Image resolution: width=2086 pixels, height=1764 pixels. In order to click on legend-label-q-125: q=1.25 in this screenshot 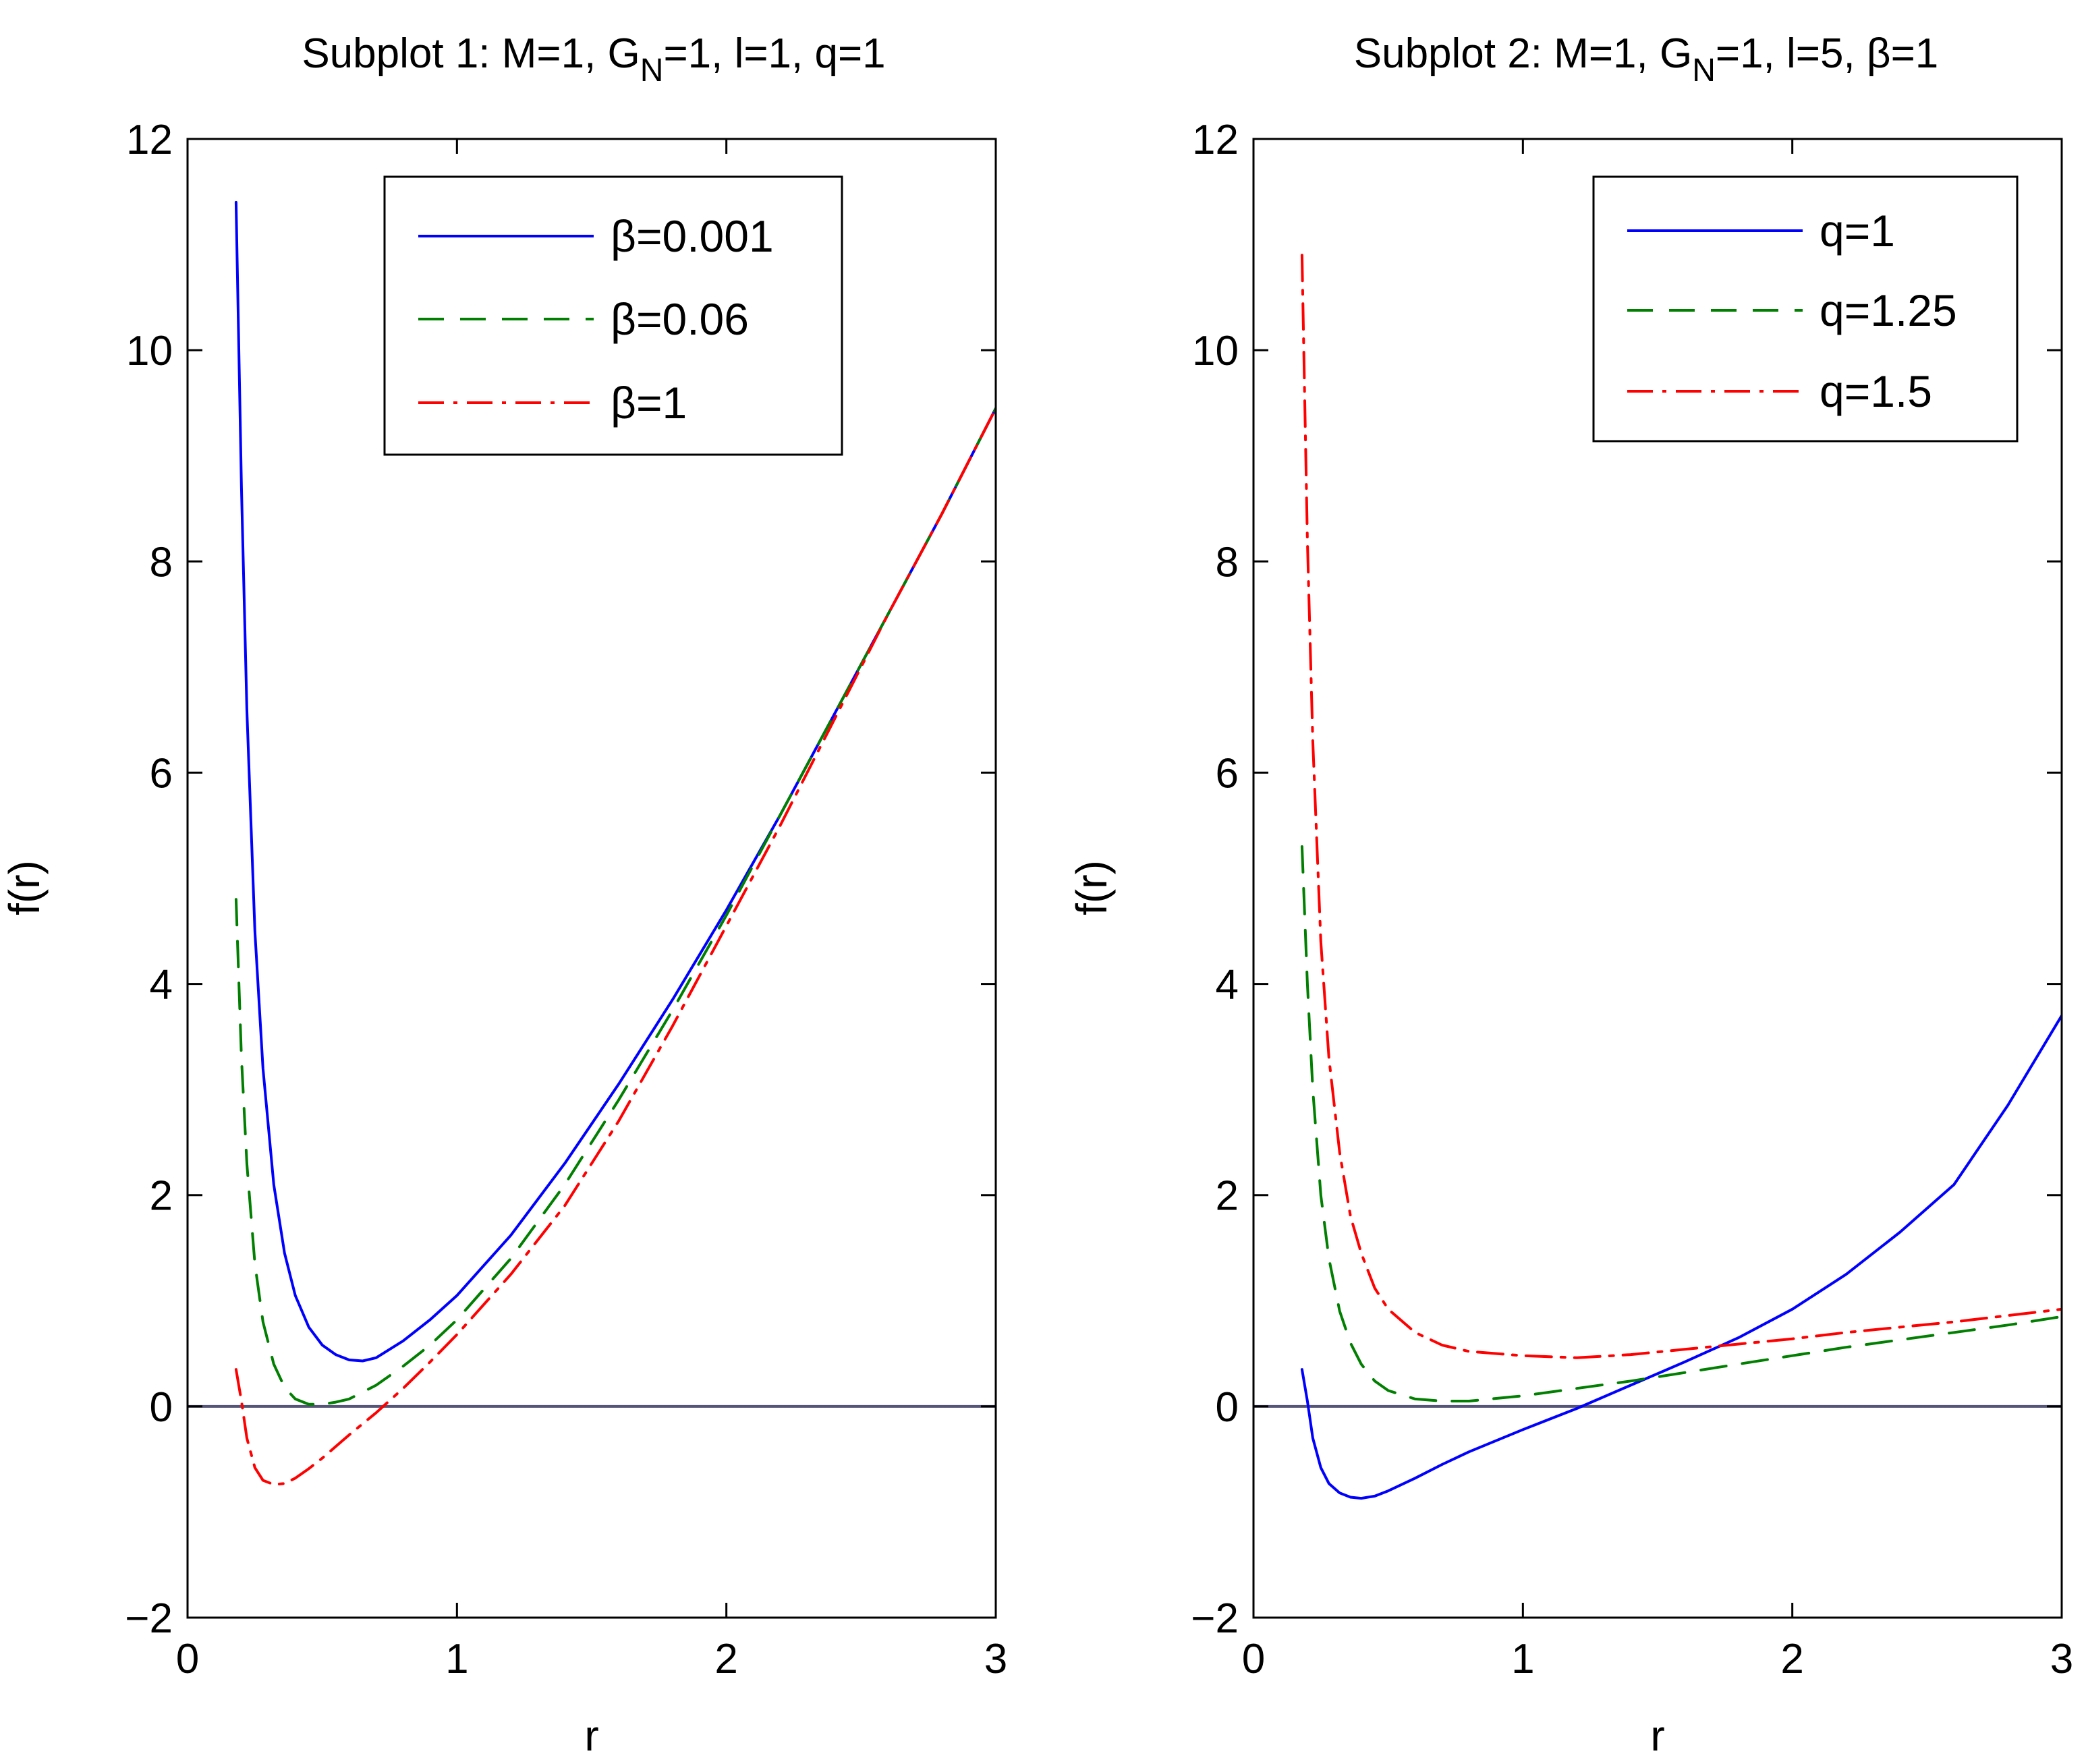, I will do `click(1888, 310)`.